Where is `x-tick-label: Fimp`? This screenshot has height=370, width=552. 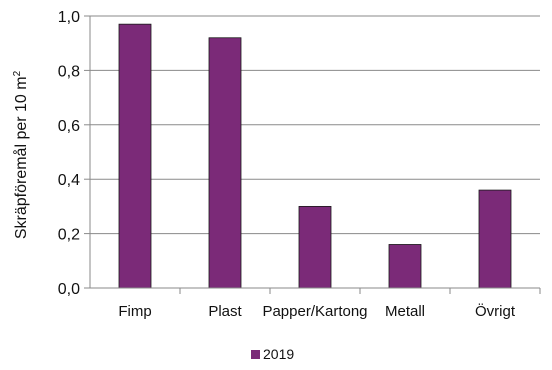
x-tick-label: Fimp is located at coordinates (134, 311).